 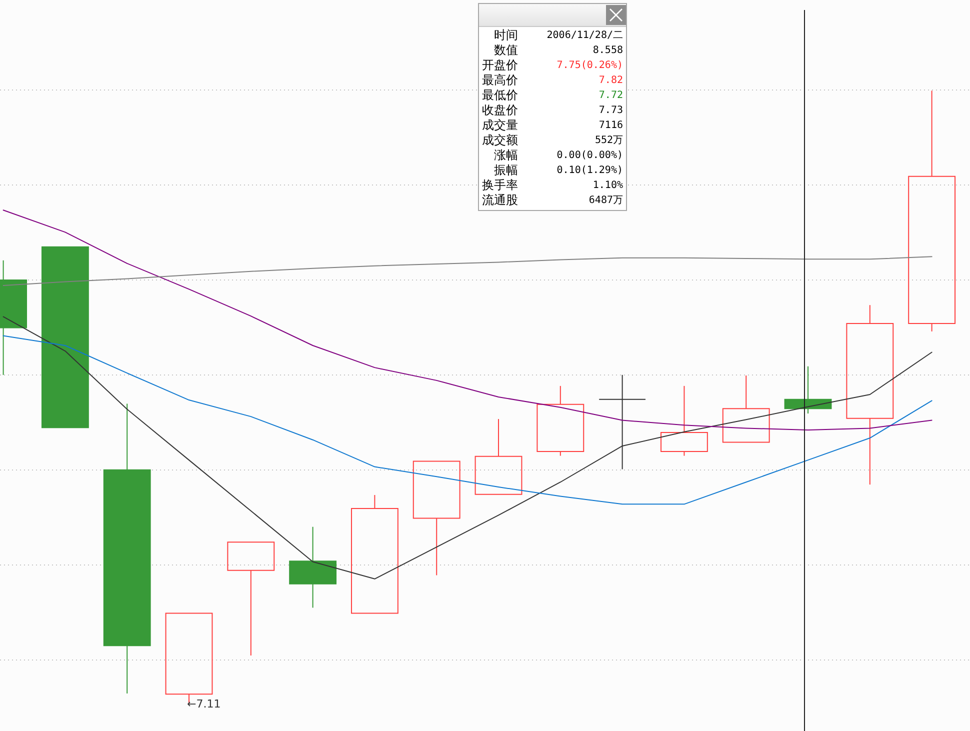 What do you see at coordinates (552, 107) in the screenshot?
I see `info-panel: 时间 2006/11/28/二 数值 8.558 开盘价 7.75(0.26%) 最高价 7.82 最低价 7.72 收盘价 7.73 成交量 7116 成交额 552万 涨幅 0.00(0.00%) 振幅 0.10(1.29%) 换手率 1.10% 流通股 6487万` at bounding box center [552, 107].